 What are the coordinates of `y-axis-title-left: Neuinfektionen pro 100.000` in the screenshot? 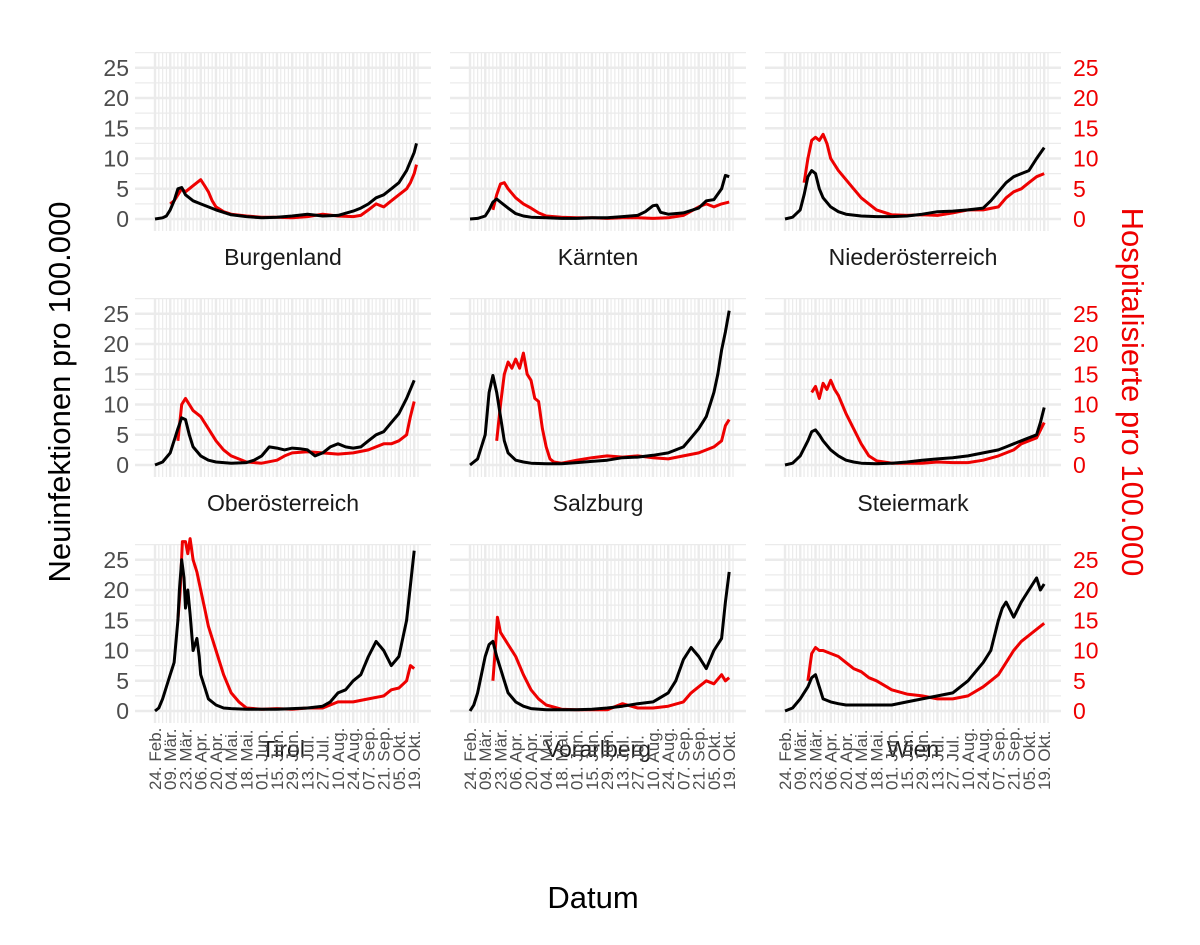 It's located at (59, 392).